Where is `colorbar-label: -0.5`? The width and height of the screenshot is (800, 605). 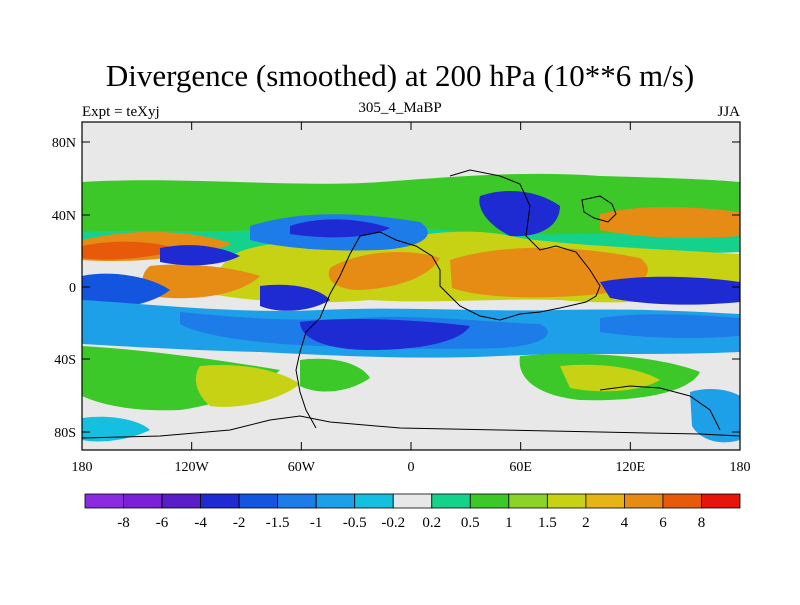 colorbar-label: -0.5 is located at coordinates (355, 523).